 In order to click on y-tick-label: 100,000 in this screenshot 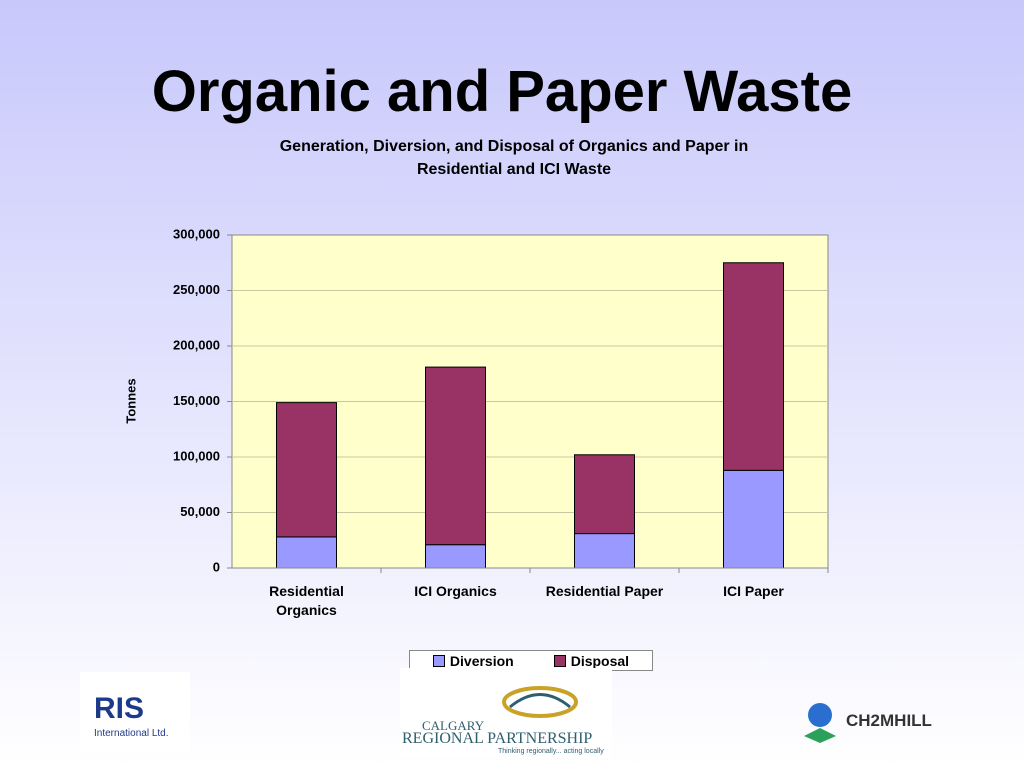, I will do `click(196, 455)`.